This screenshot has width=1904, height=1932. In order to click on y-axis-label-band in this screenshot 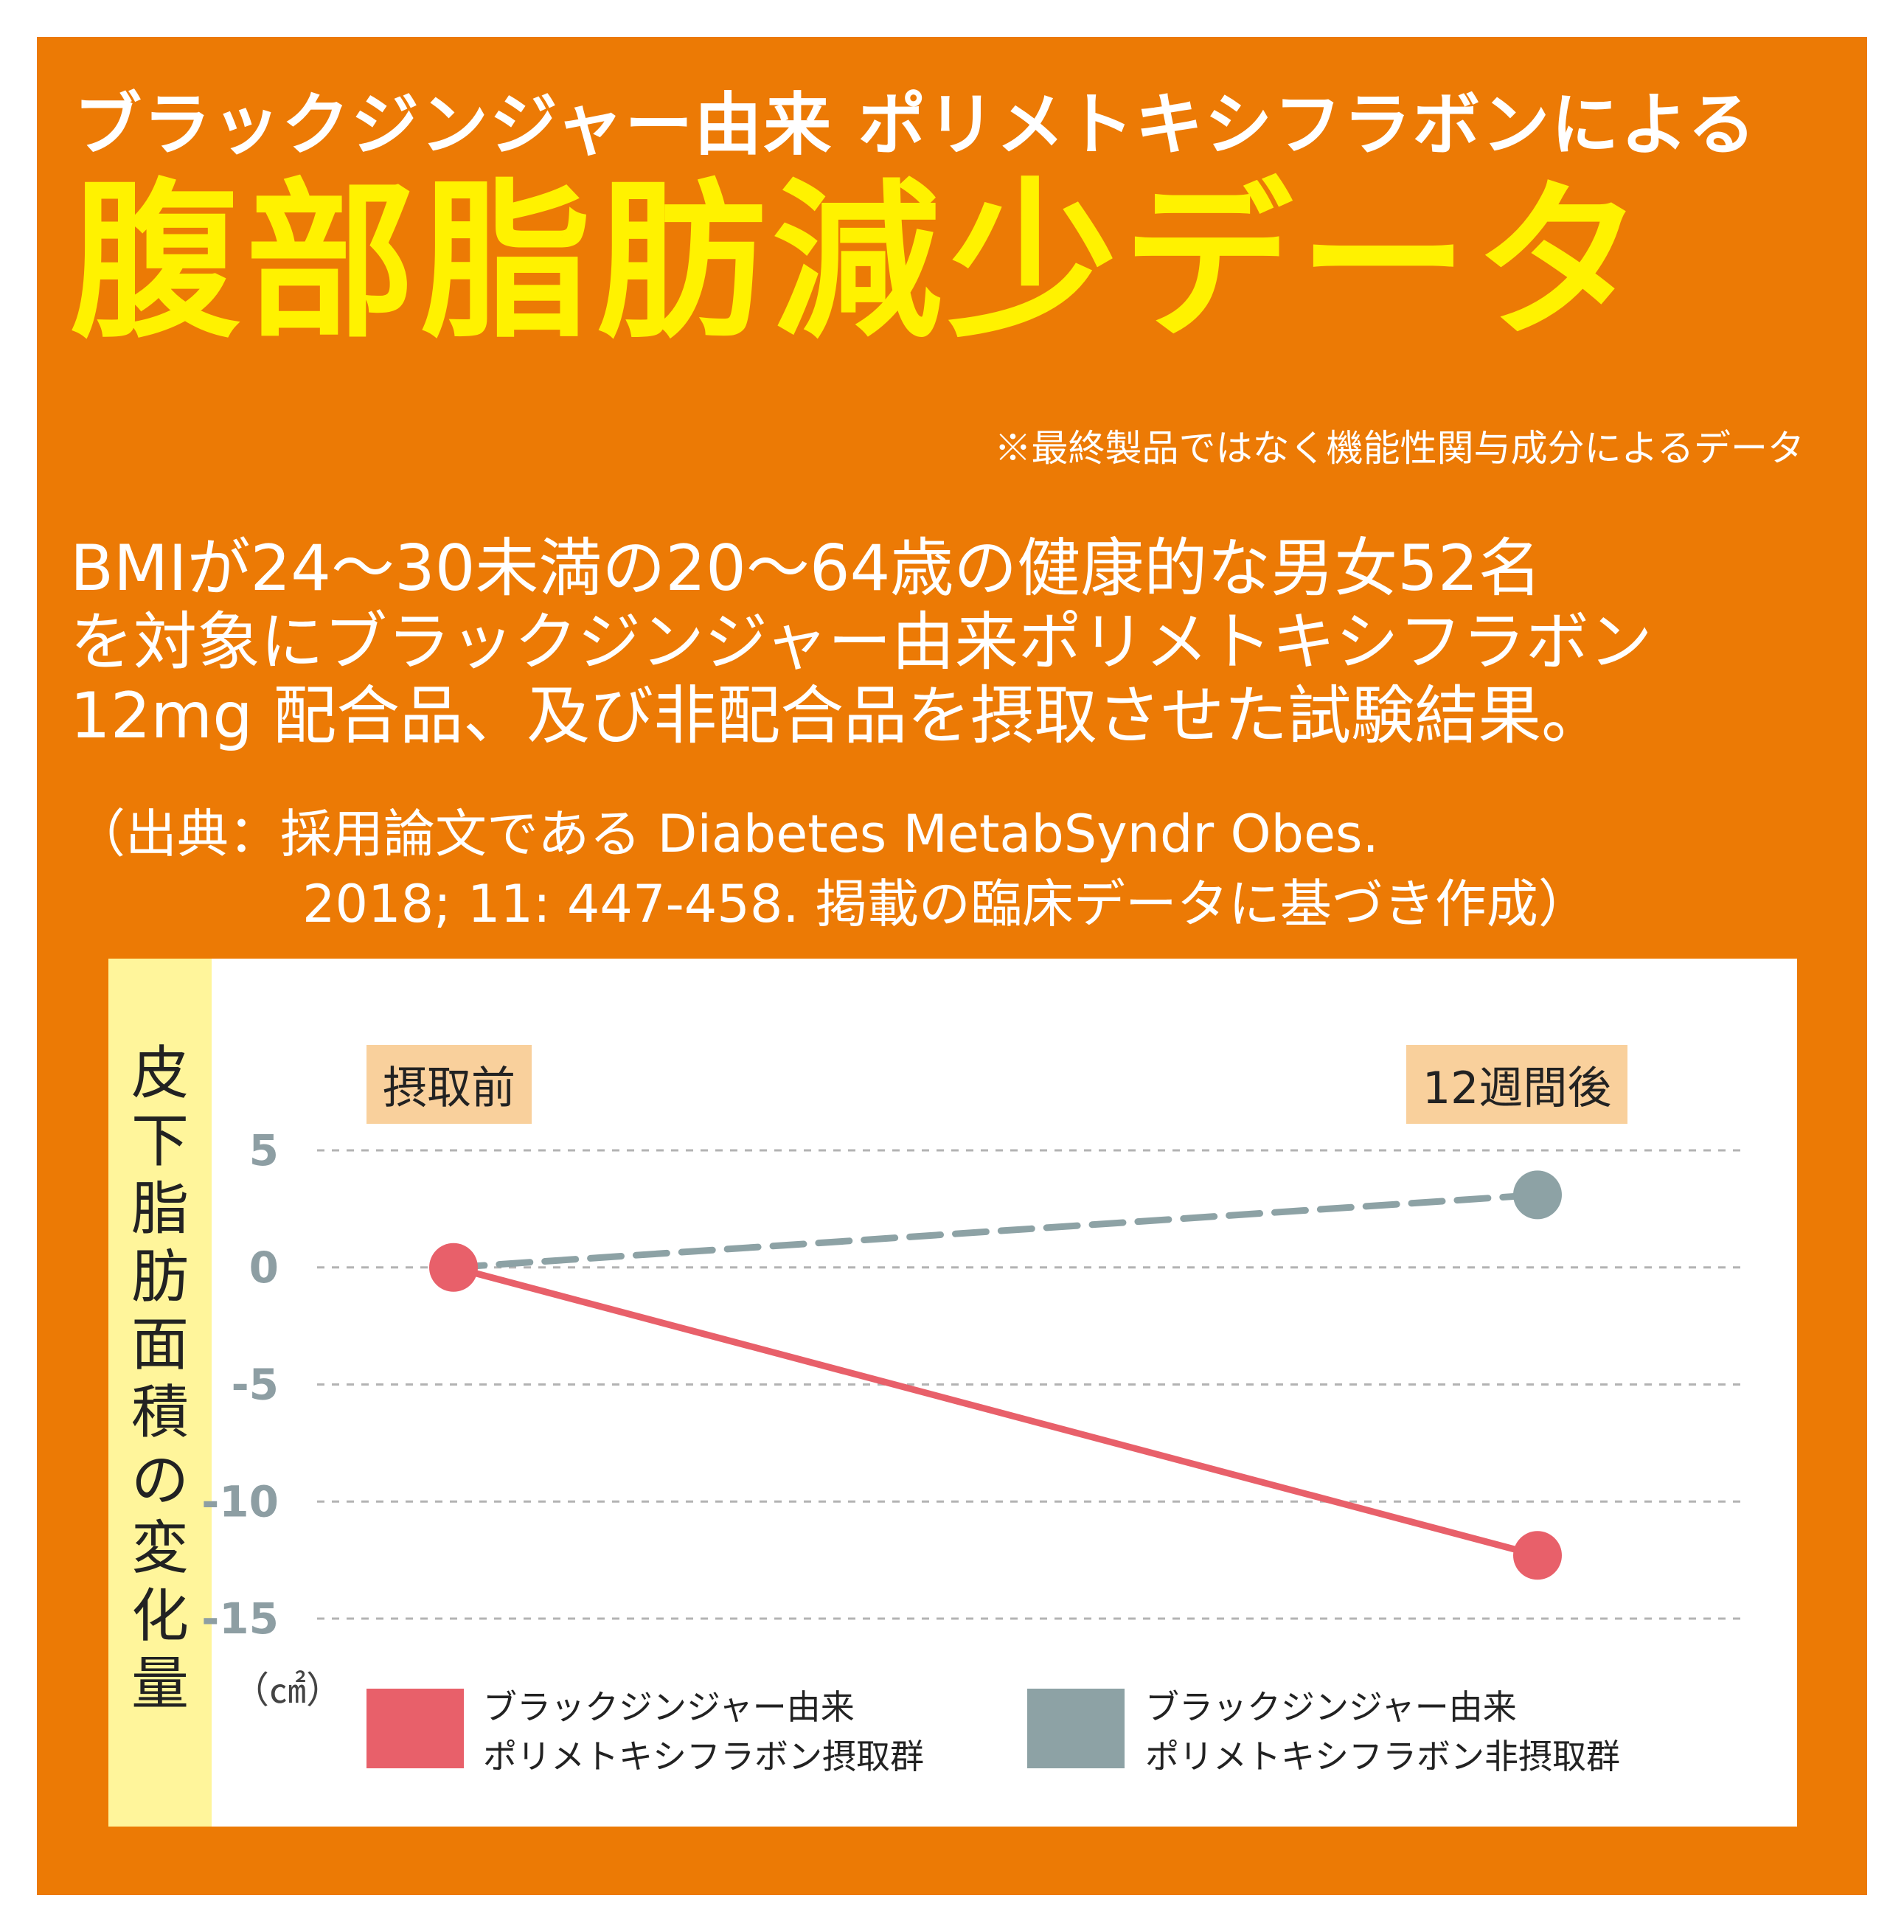, I will do `click(160, 1393)`.